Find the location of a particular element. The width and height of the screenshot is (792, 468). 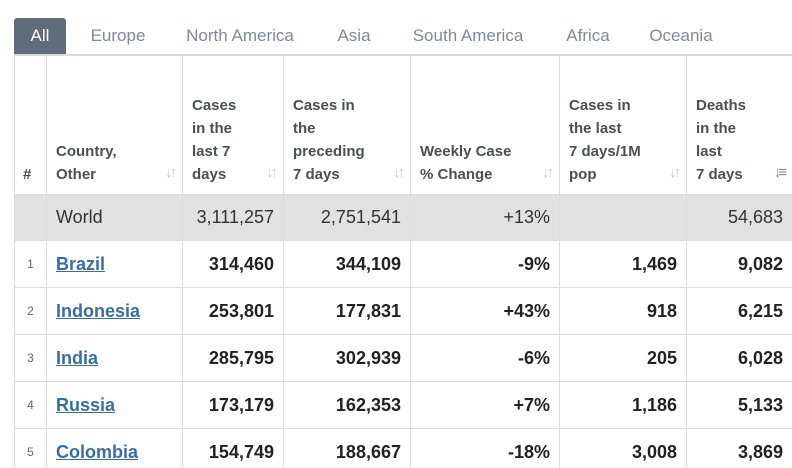

row-cases-prev: 188,667 is located at coordinates (347, 448).